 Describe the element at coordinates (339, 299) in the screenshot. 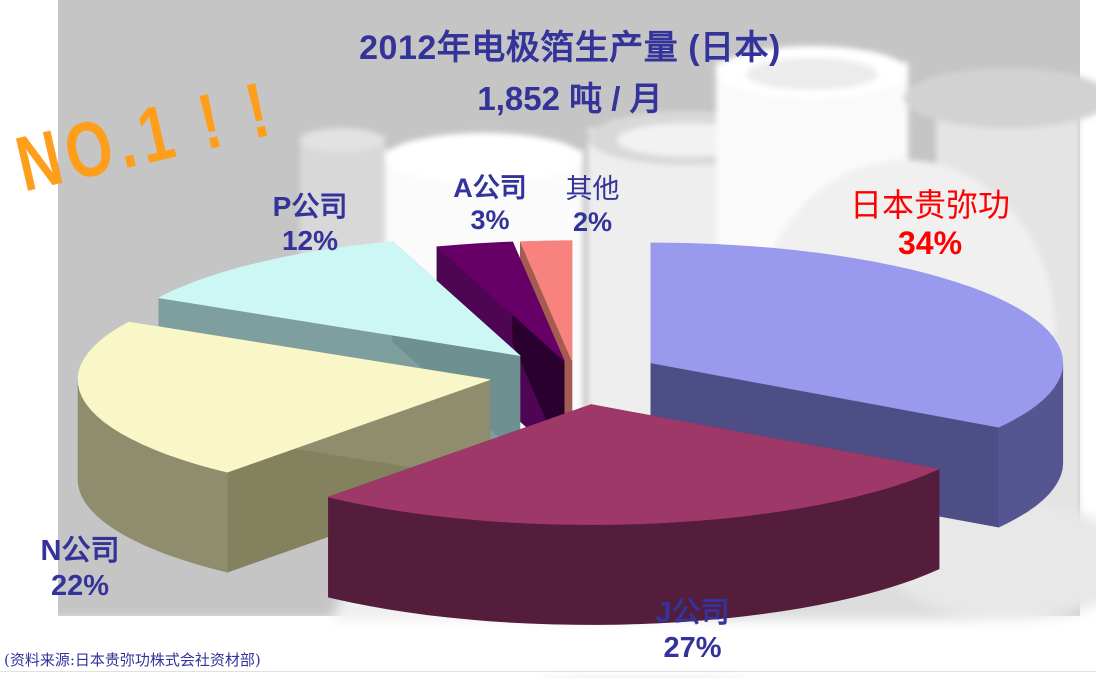

I see `pie-slice-3-top` at that location.